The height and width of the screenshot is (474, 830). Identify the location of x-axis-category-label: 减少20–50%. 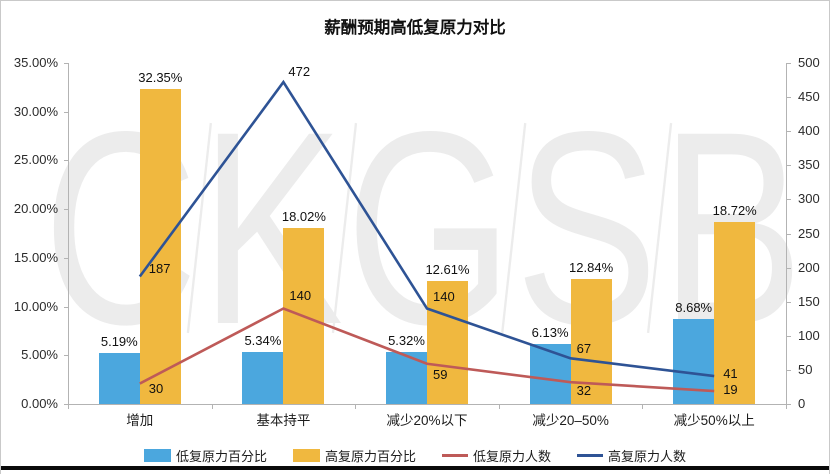
(570, 420).